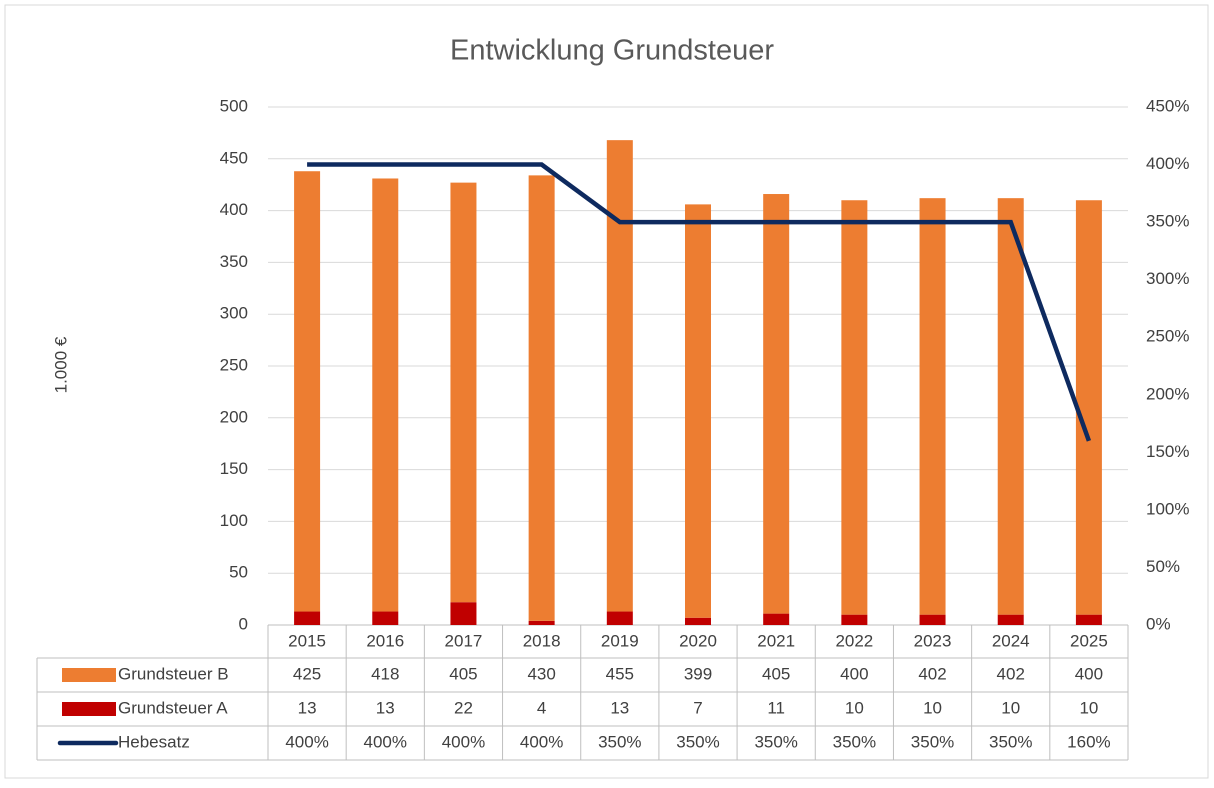 This screenshot has height=788, width=1214. Describe the element at coordinates (173, 707) in the screenshot. I see `legend-label: Grundsteuer A` at that location.